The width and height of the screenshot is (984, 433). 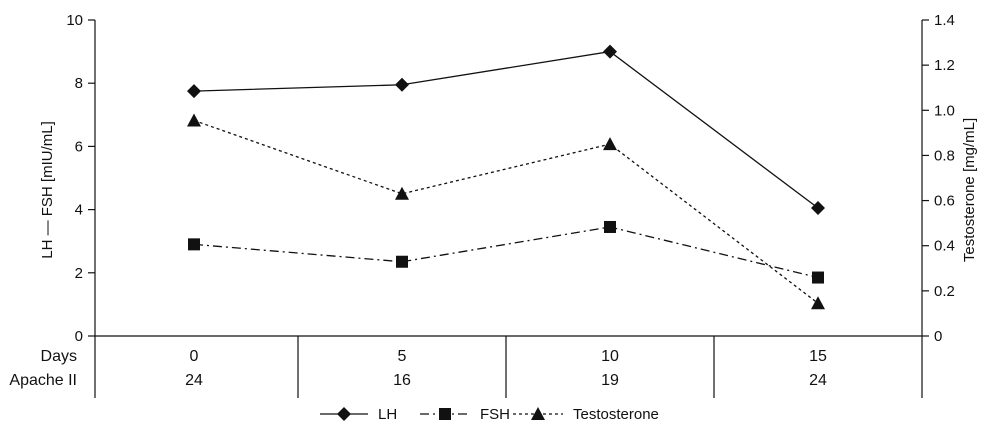 What do you see at coordinates (944, 155) in the screenshot?
I see `right-tick-label: 0.8` at bounding box center [944, 155].